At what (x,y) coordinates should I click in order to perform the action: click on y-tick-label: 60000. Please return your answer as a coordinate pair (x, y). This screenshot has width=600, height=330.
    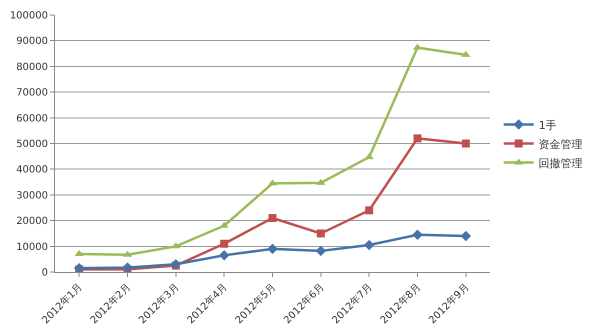
    Looking at the image, I should click on (32, 118).